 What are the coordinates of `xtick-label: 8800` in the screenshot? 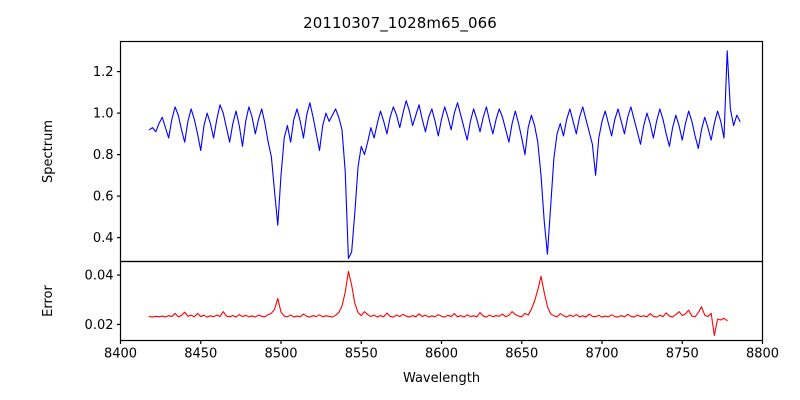 It's located at (762, 354).